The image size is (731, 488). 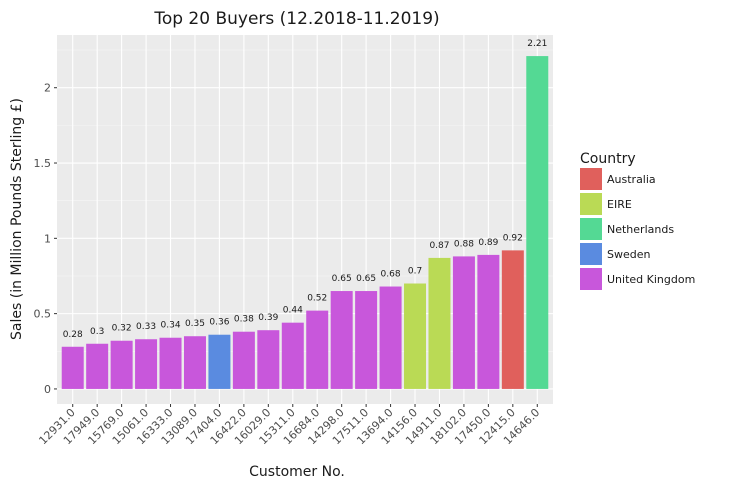 I want to click on data-label-15061.0: 0.33, so click(x=146, y=327).